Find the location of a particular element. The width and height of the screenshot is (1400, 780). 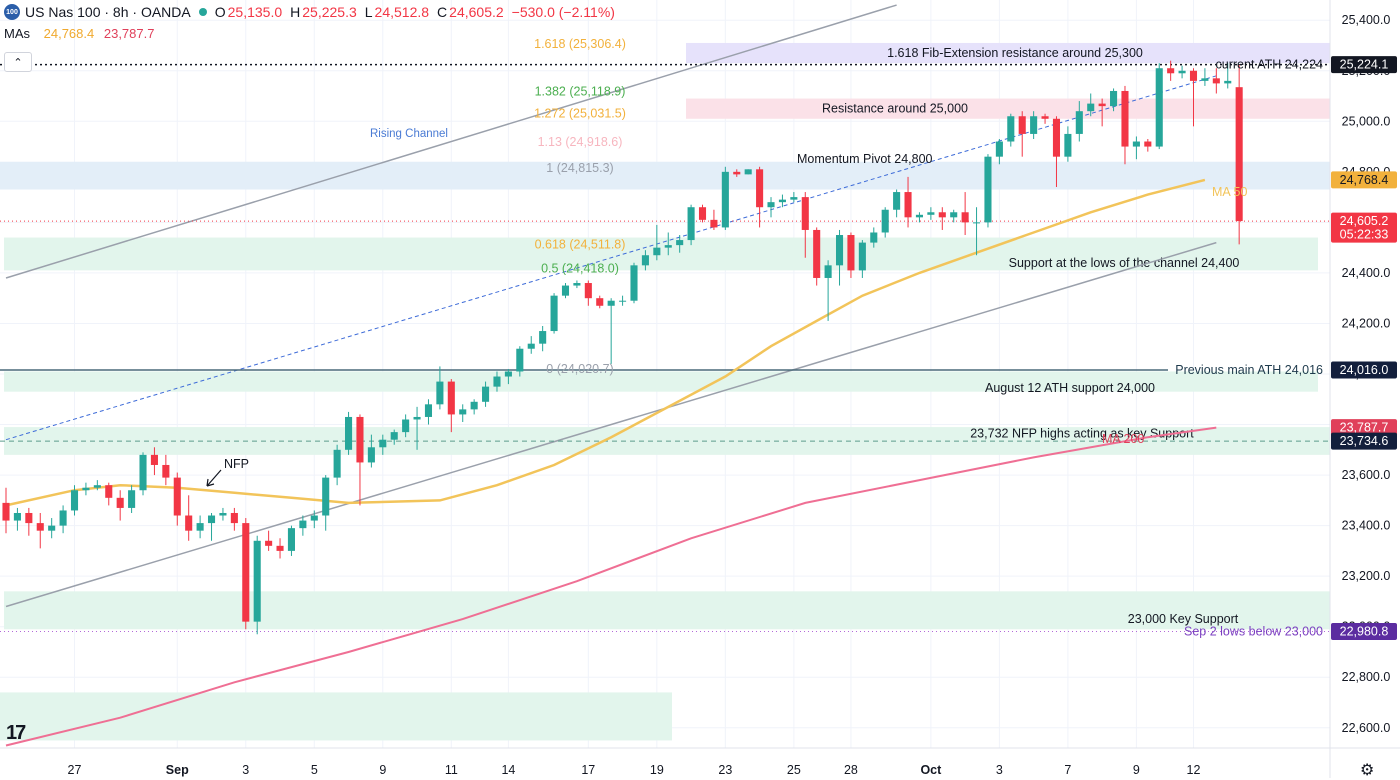

collapse-legend-button: ⌃ is located at coordinates (18, 62).